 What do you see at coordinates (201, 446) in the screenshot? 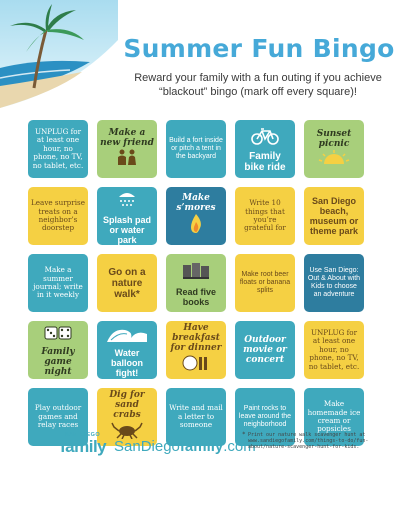
I see `url-bold: family` at bounding box center [201, 446].